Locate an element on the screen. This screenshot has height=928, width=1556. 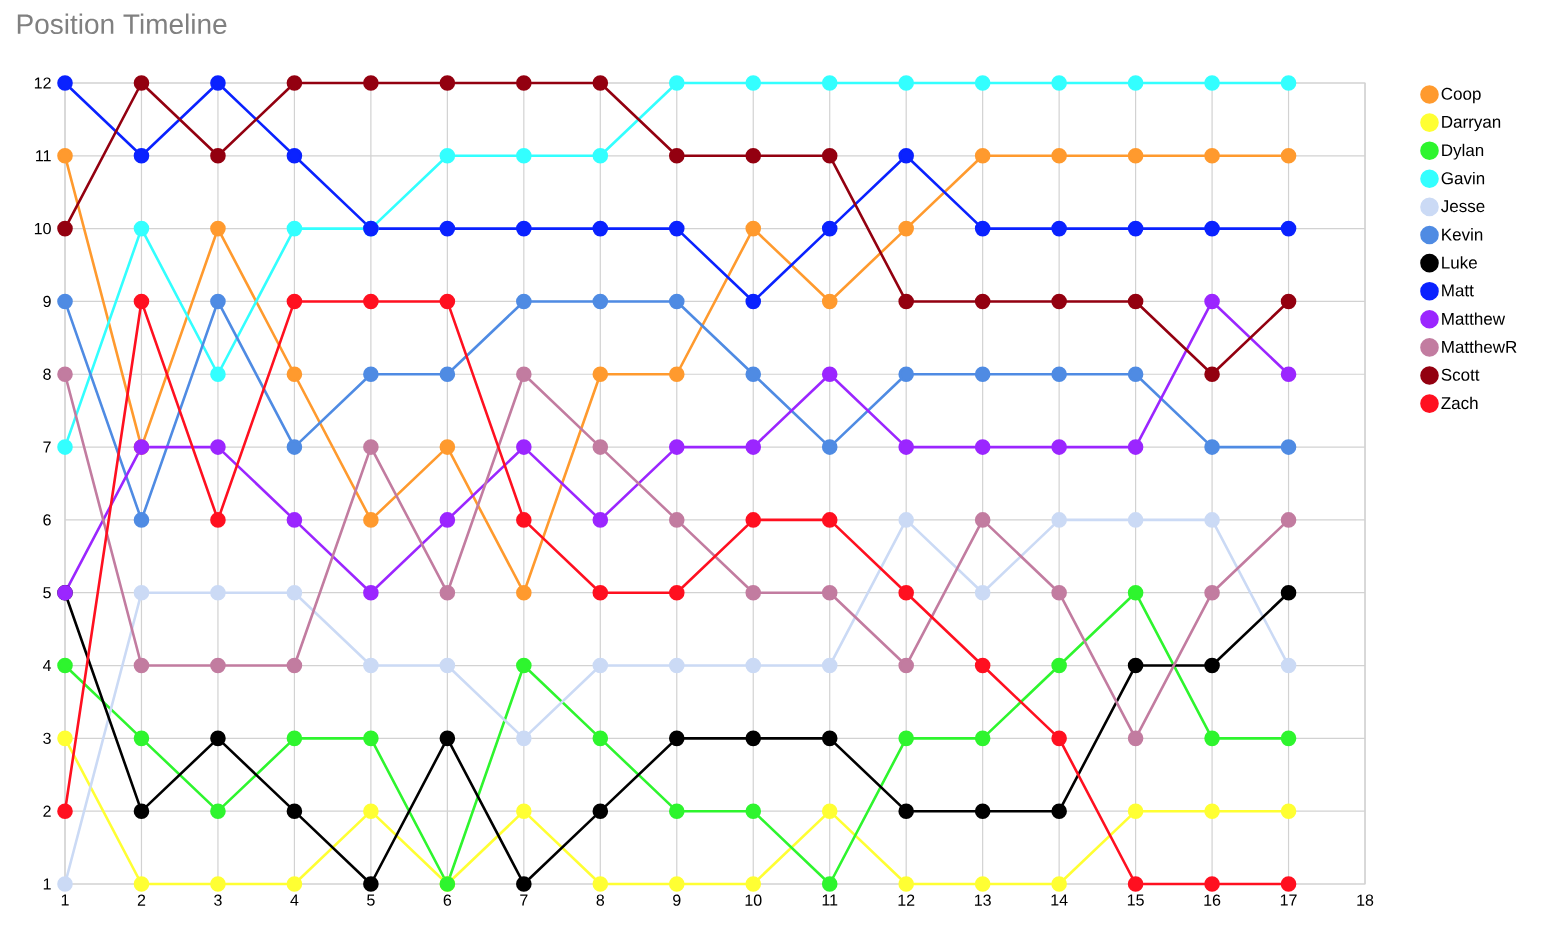
y-tick-label: 4 is located at coordinates (47, 666).